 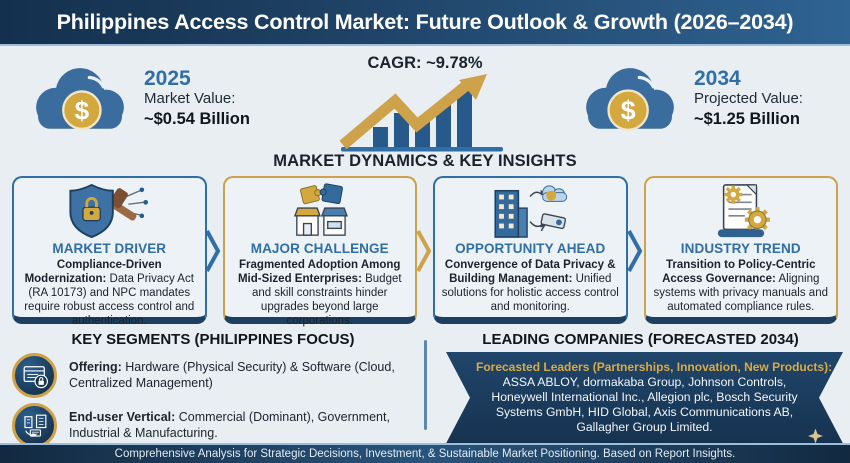 I want to click on policy-document-gear-icon, so click(x=743, y=211).